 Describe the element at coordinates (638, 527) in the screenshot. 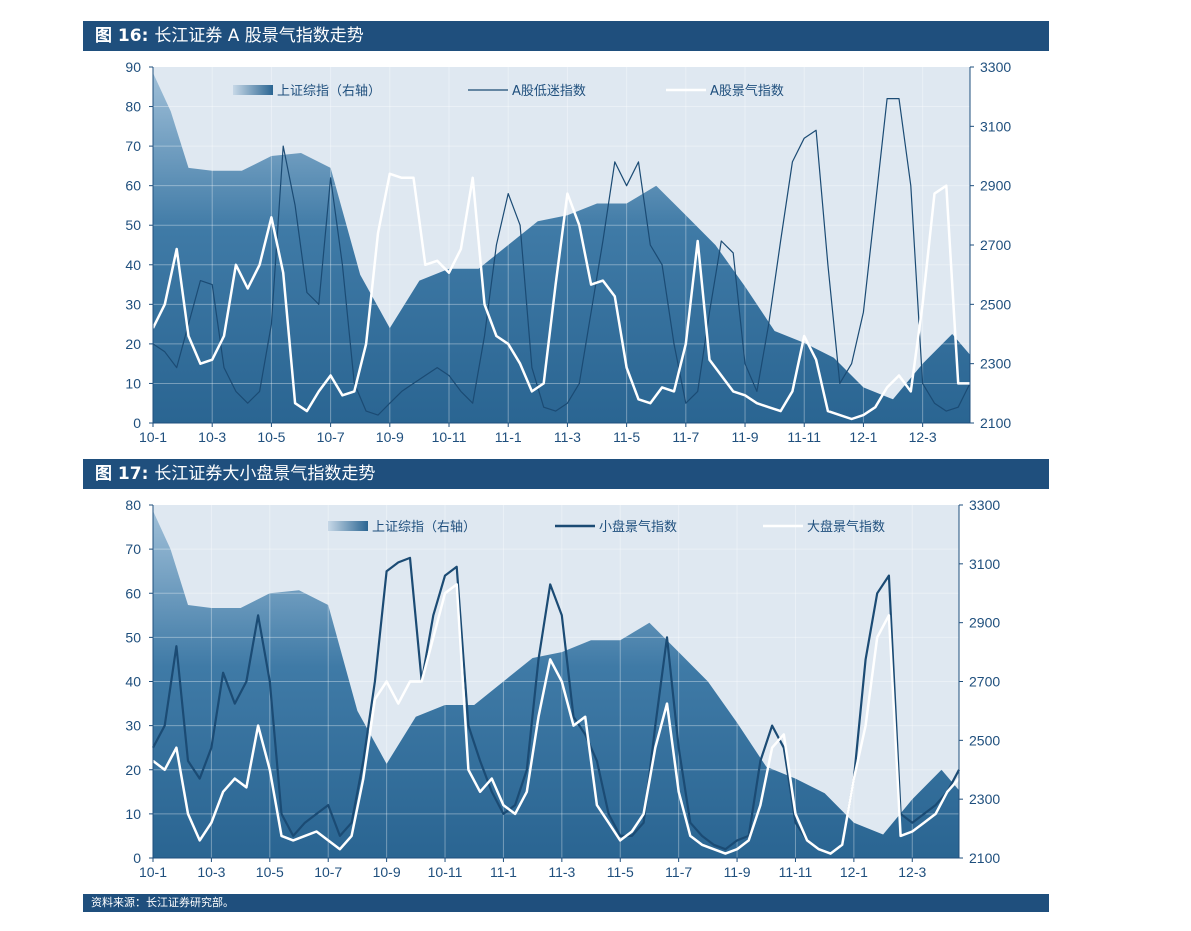

I see `legend-label: 小盘景气指数` at that location.